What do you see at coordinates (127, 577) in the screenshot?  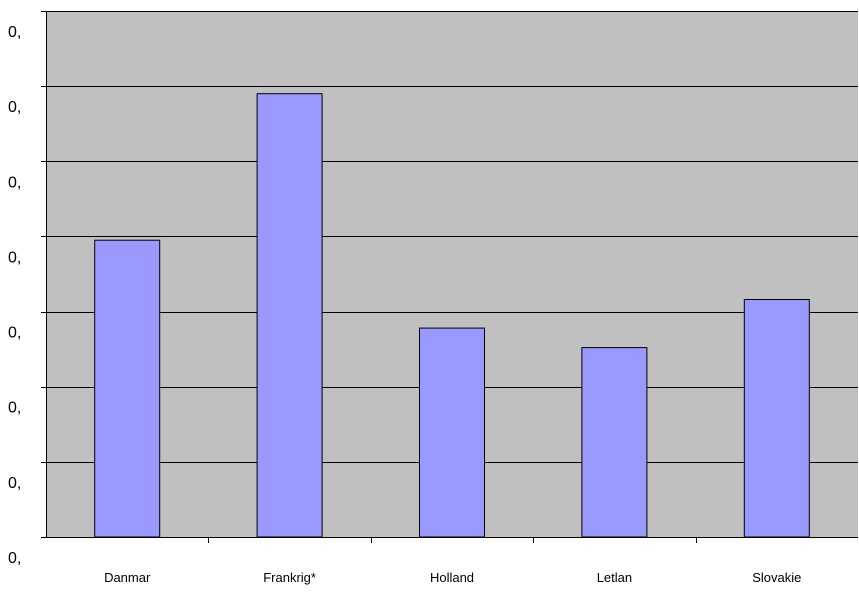 I see `x-tick-label: Danmar` at bounding box center [127, 577].